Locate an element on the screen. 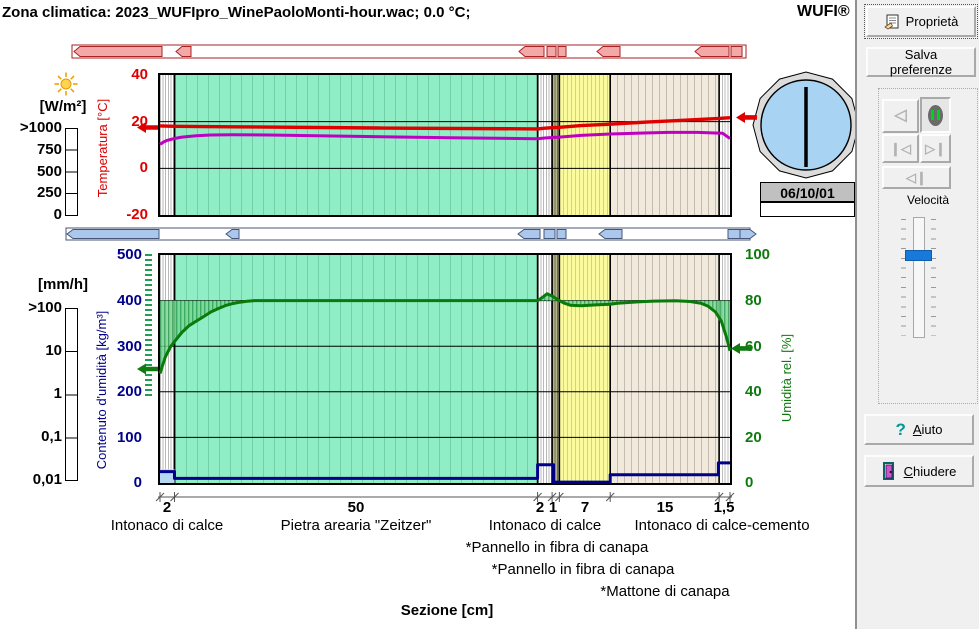  wc-tick: 200 is located at coordinates (129, 391).